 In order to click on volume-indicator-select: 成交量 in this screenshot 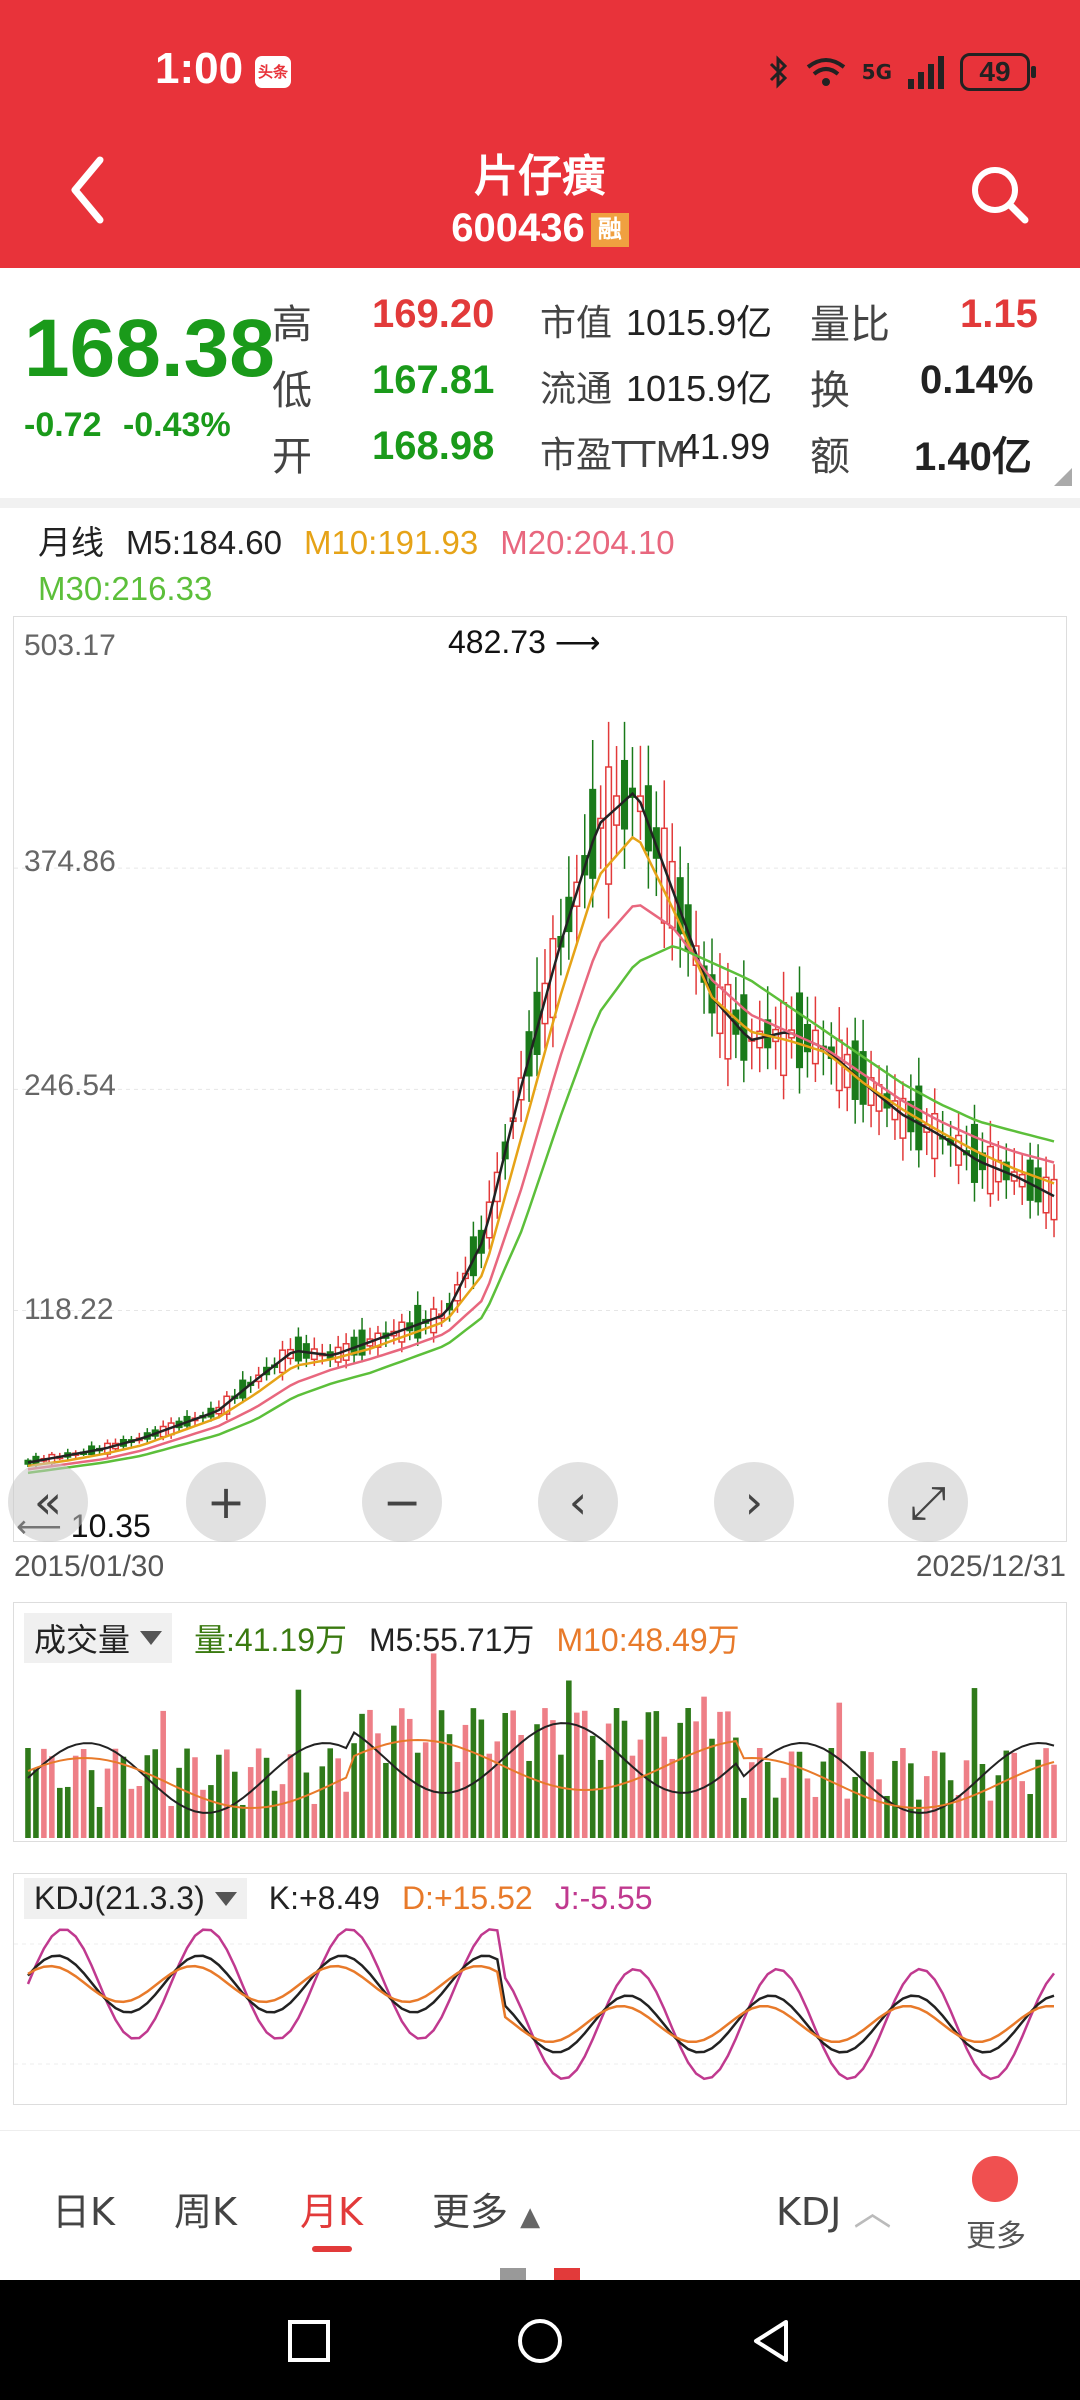, I will do `click(98, 1638)`.